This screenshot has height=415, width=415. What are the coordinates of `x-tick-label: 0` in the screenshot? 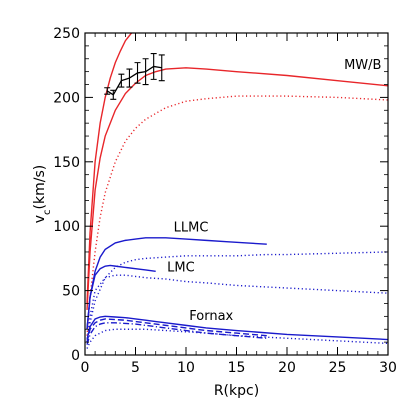 It's located at (85, 368).